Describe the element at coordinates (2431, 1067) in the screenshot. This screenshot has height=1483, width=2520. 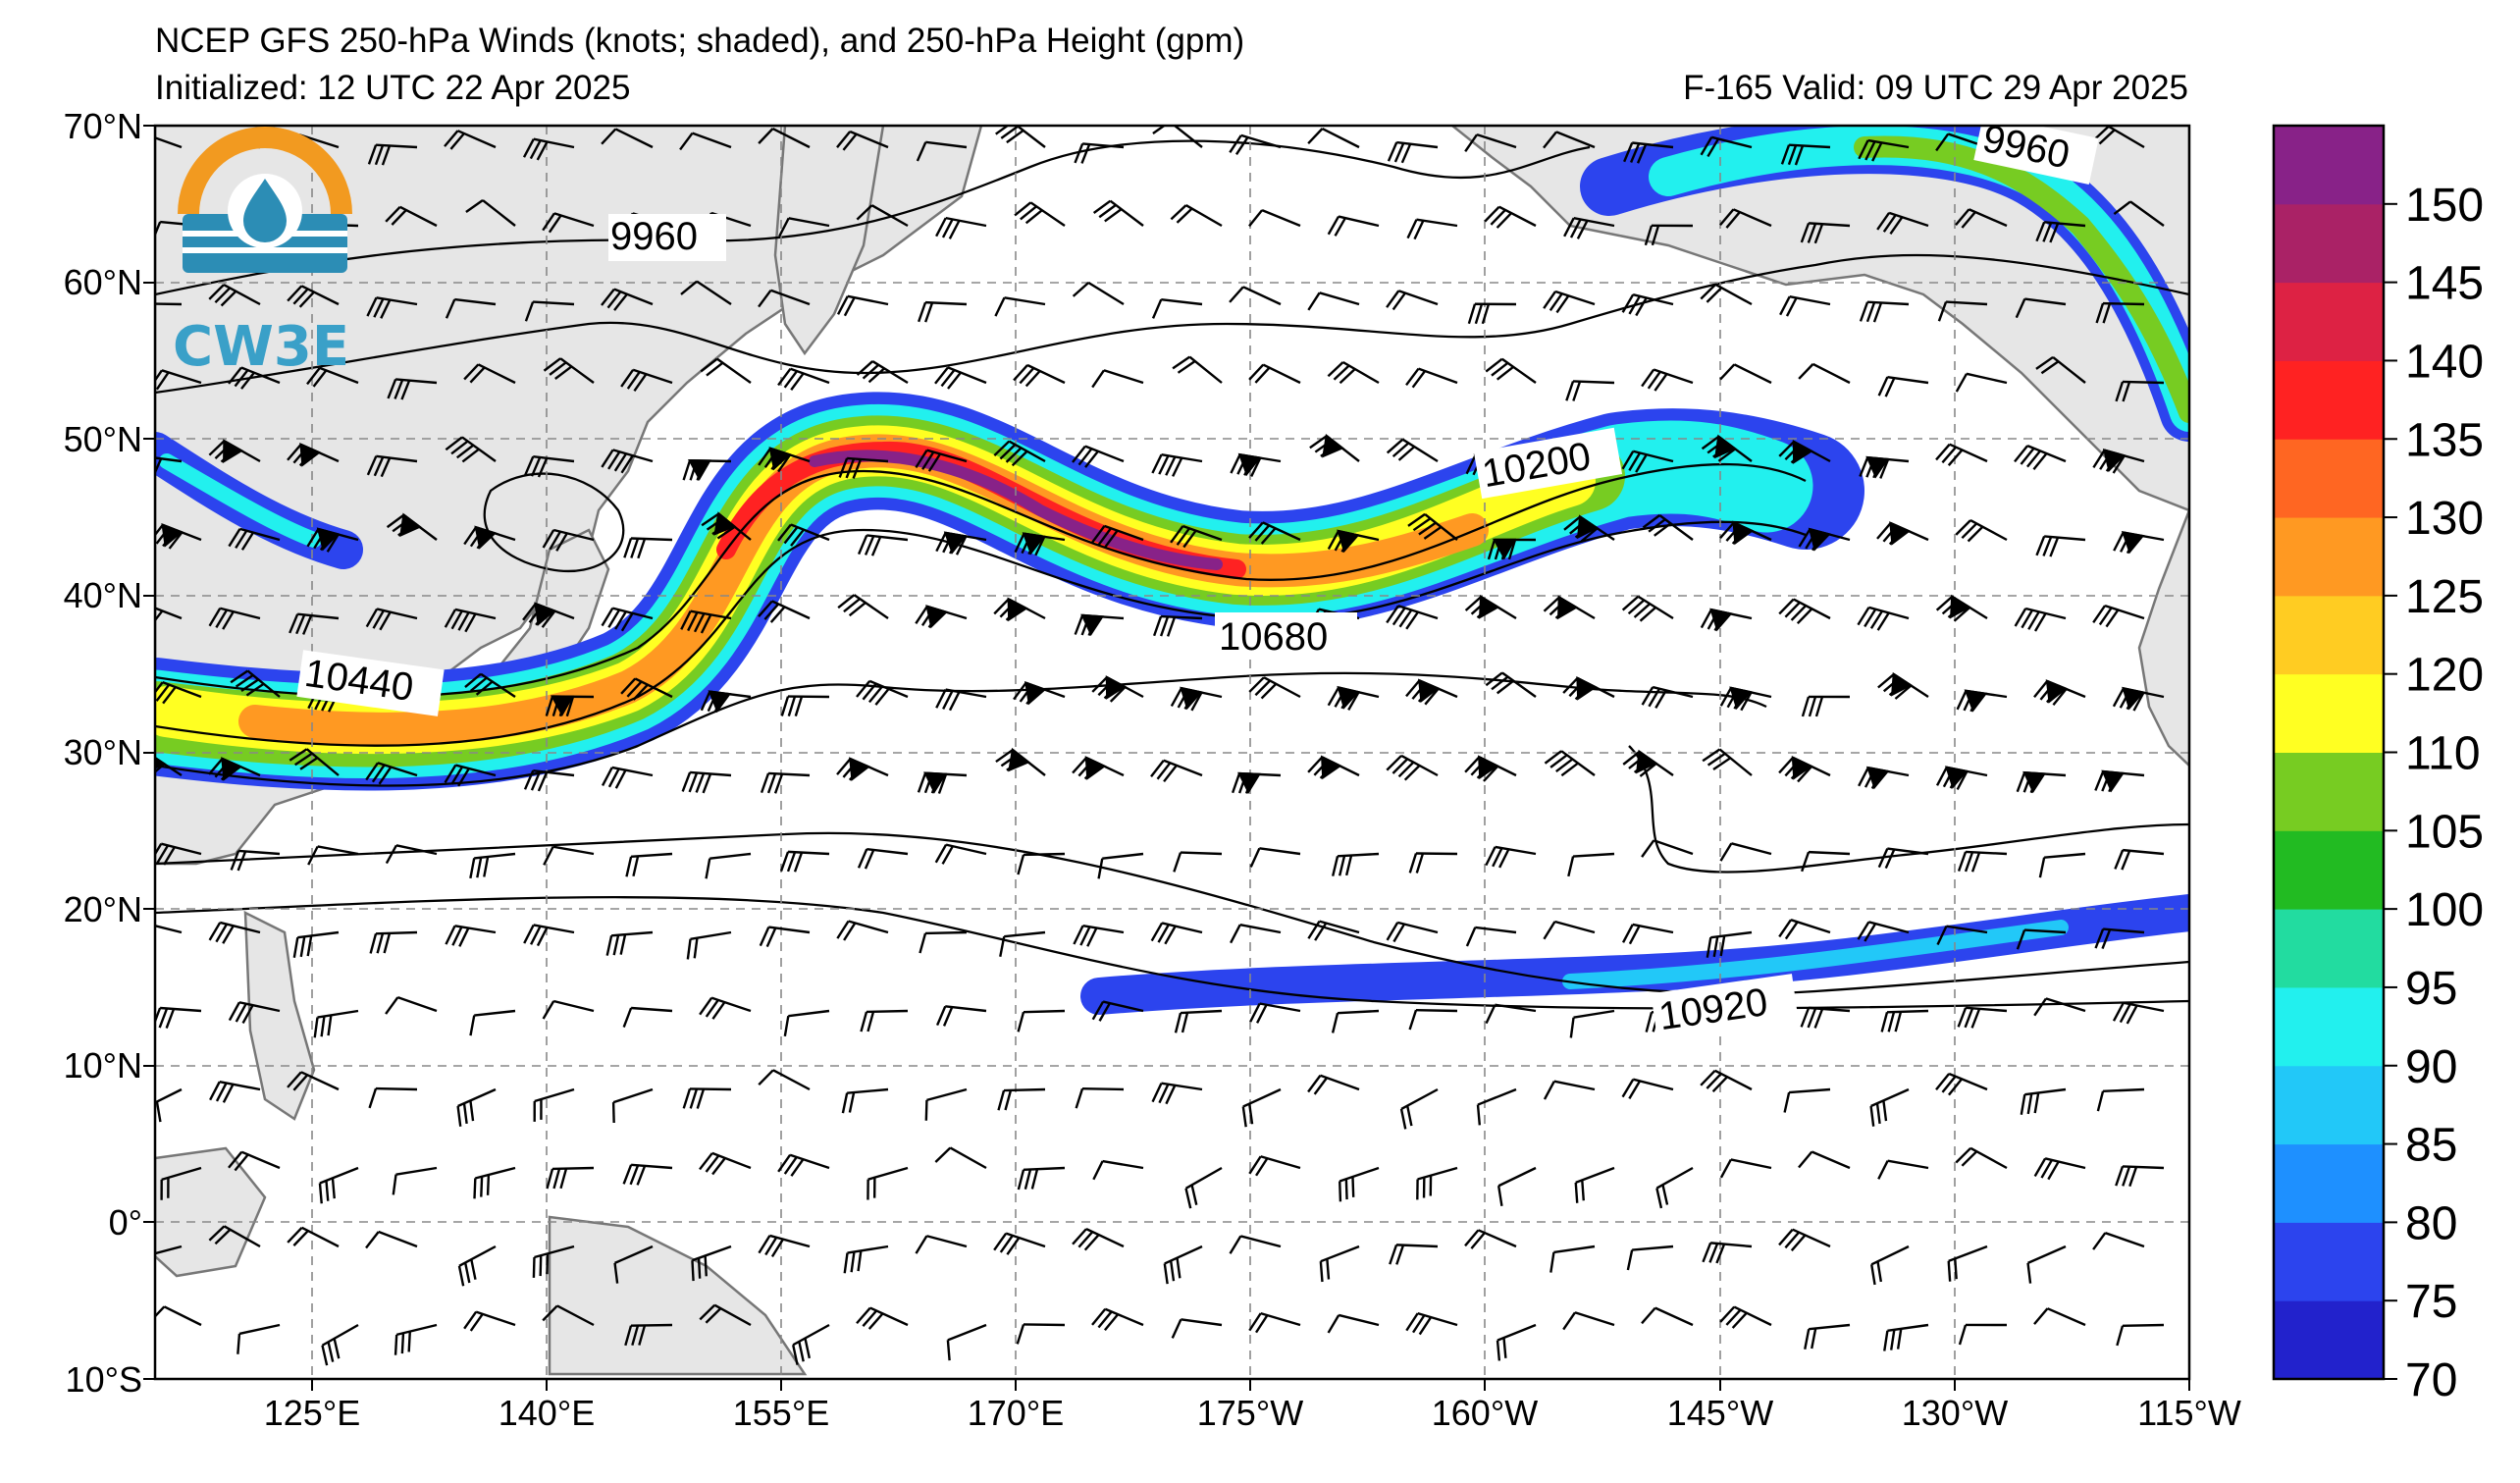
I see `colorbar-label: 90` at that location.